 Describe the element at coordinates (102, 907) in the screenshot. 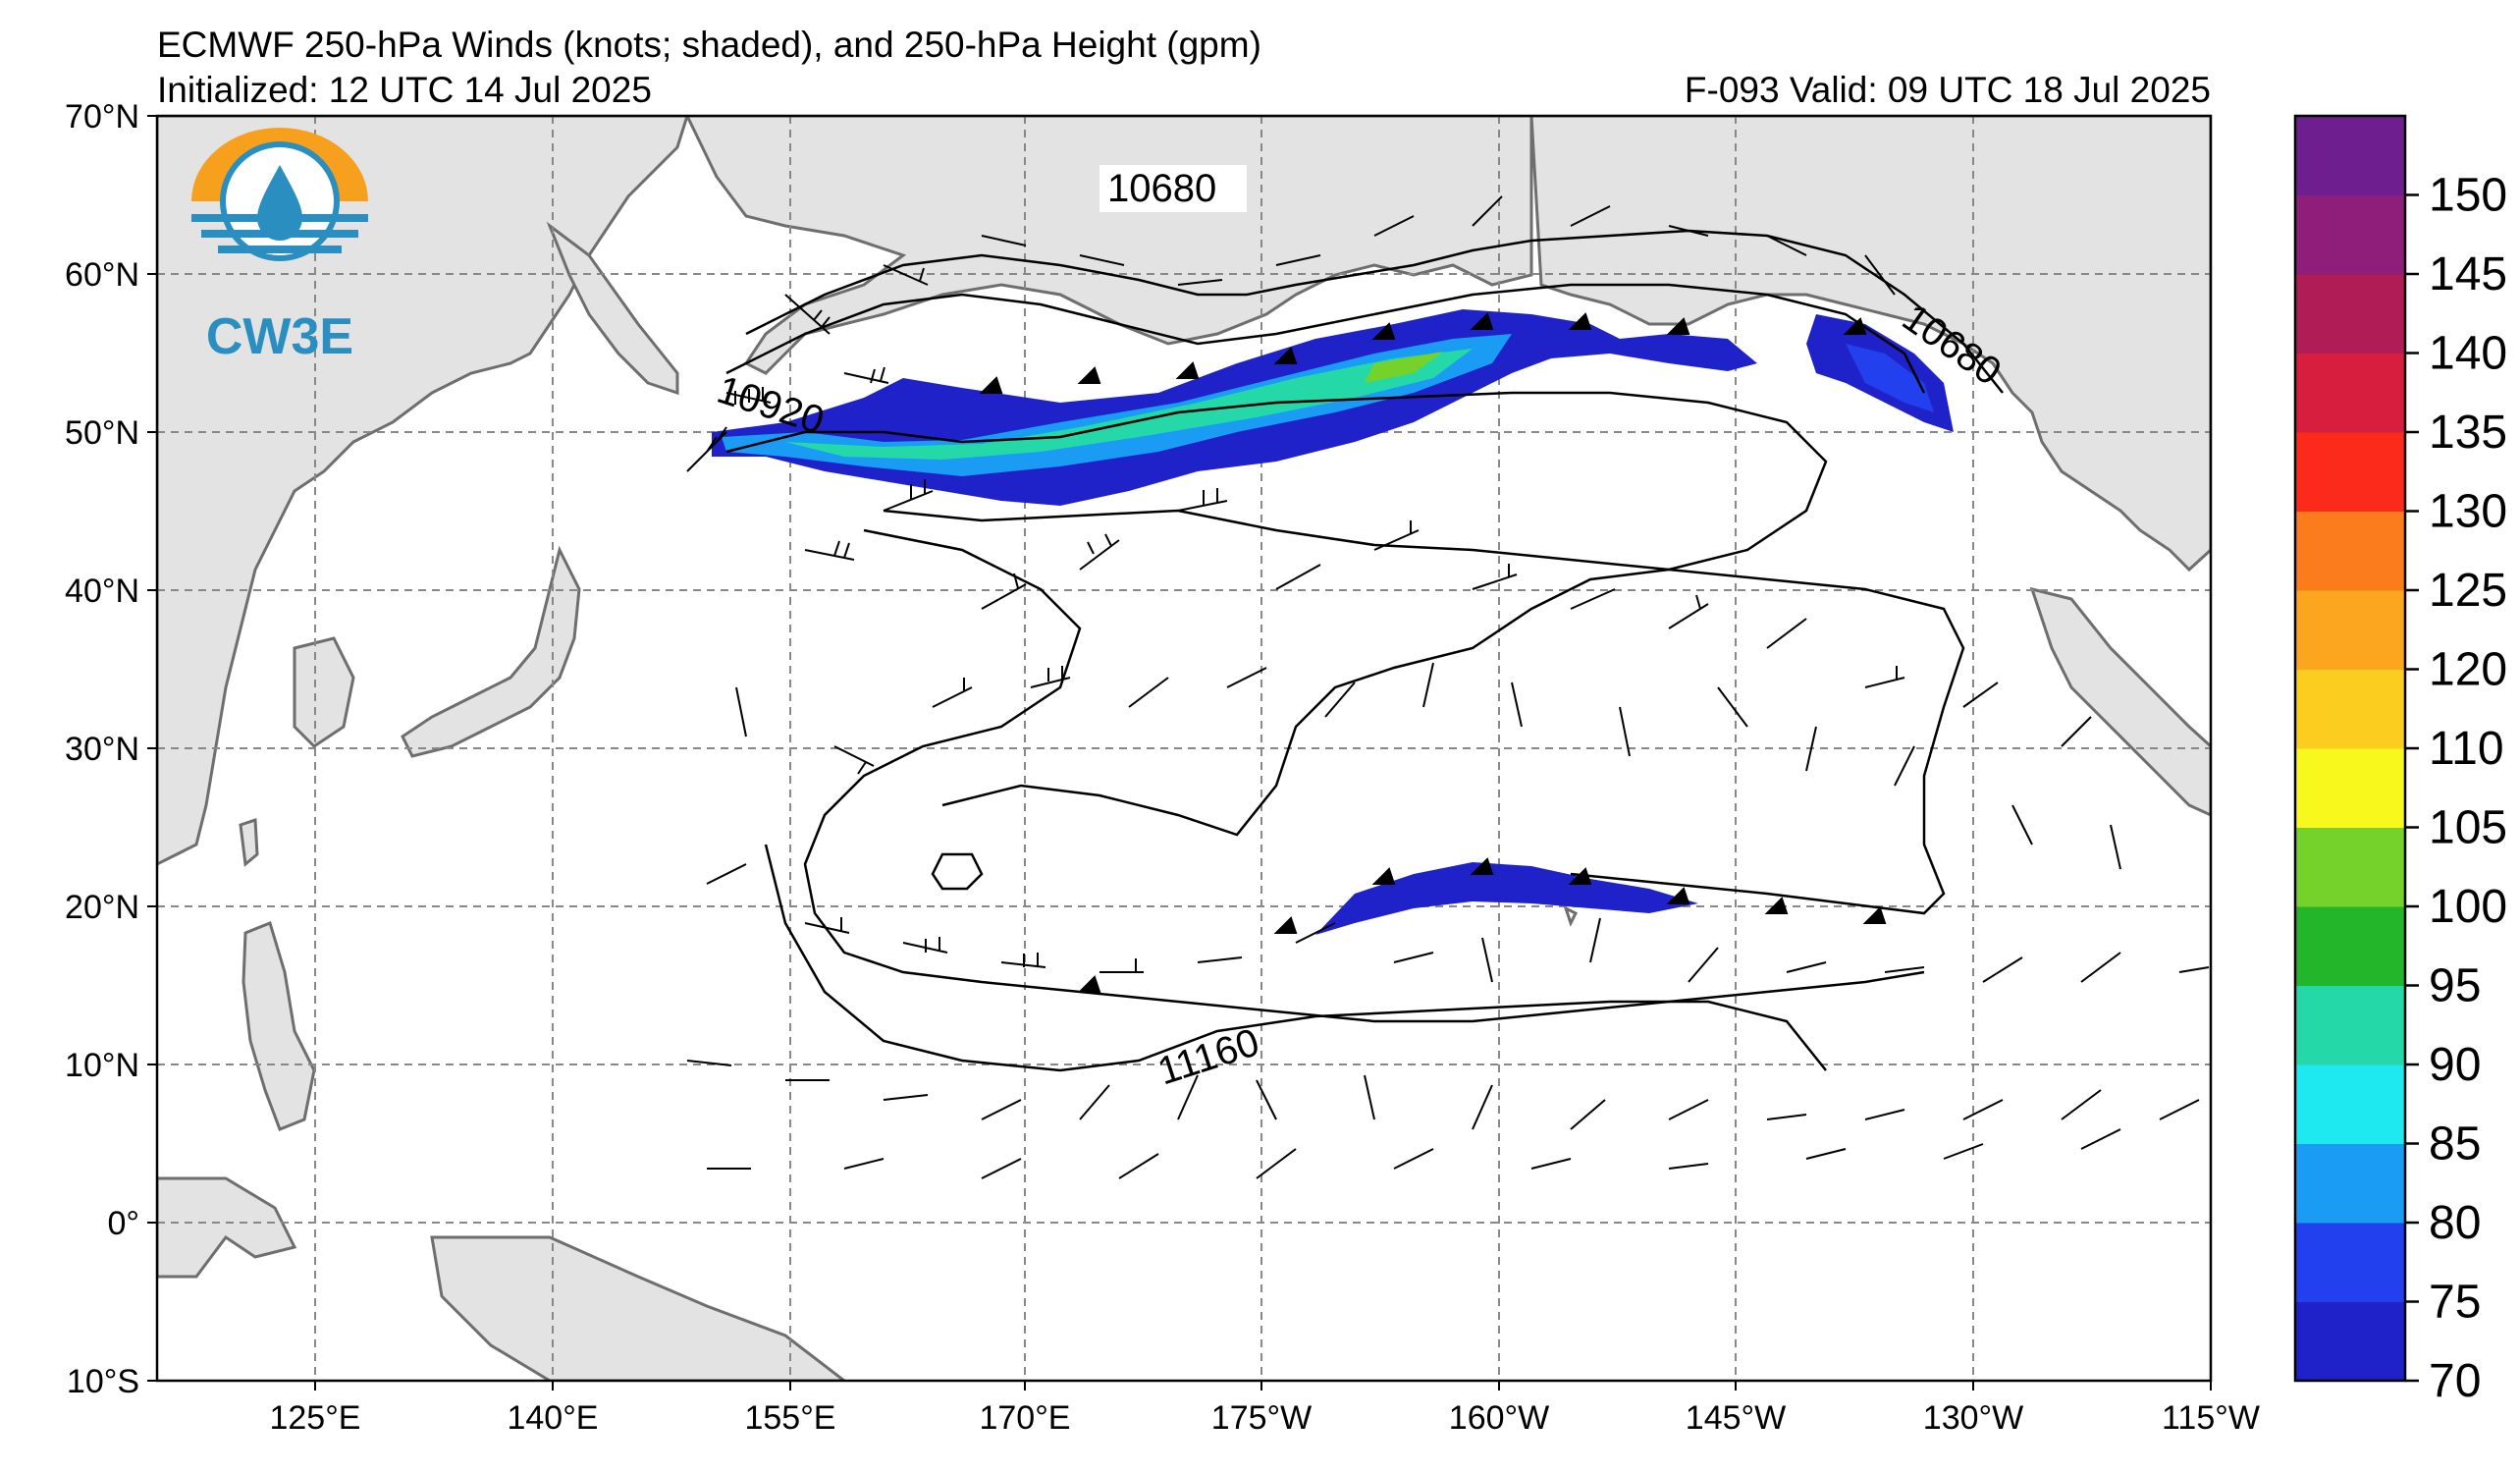

I see `lat-label: 20°N` at that location.